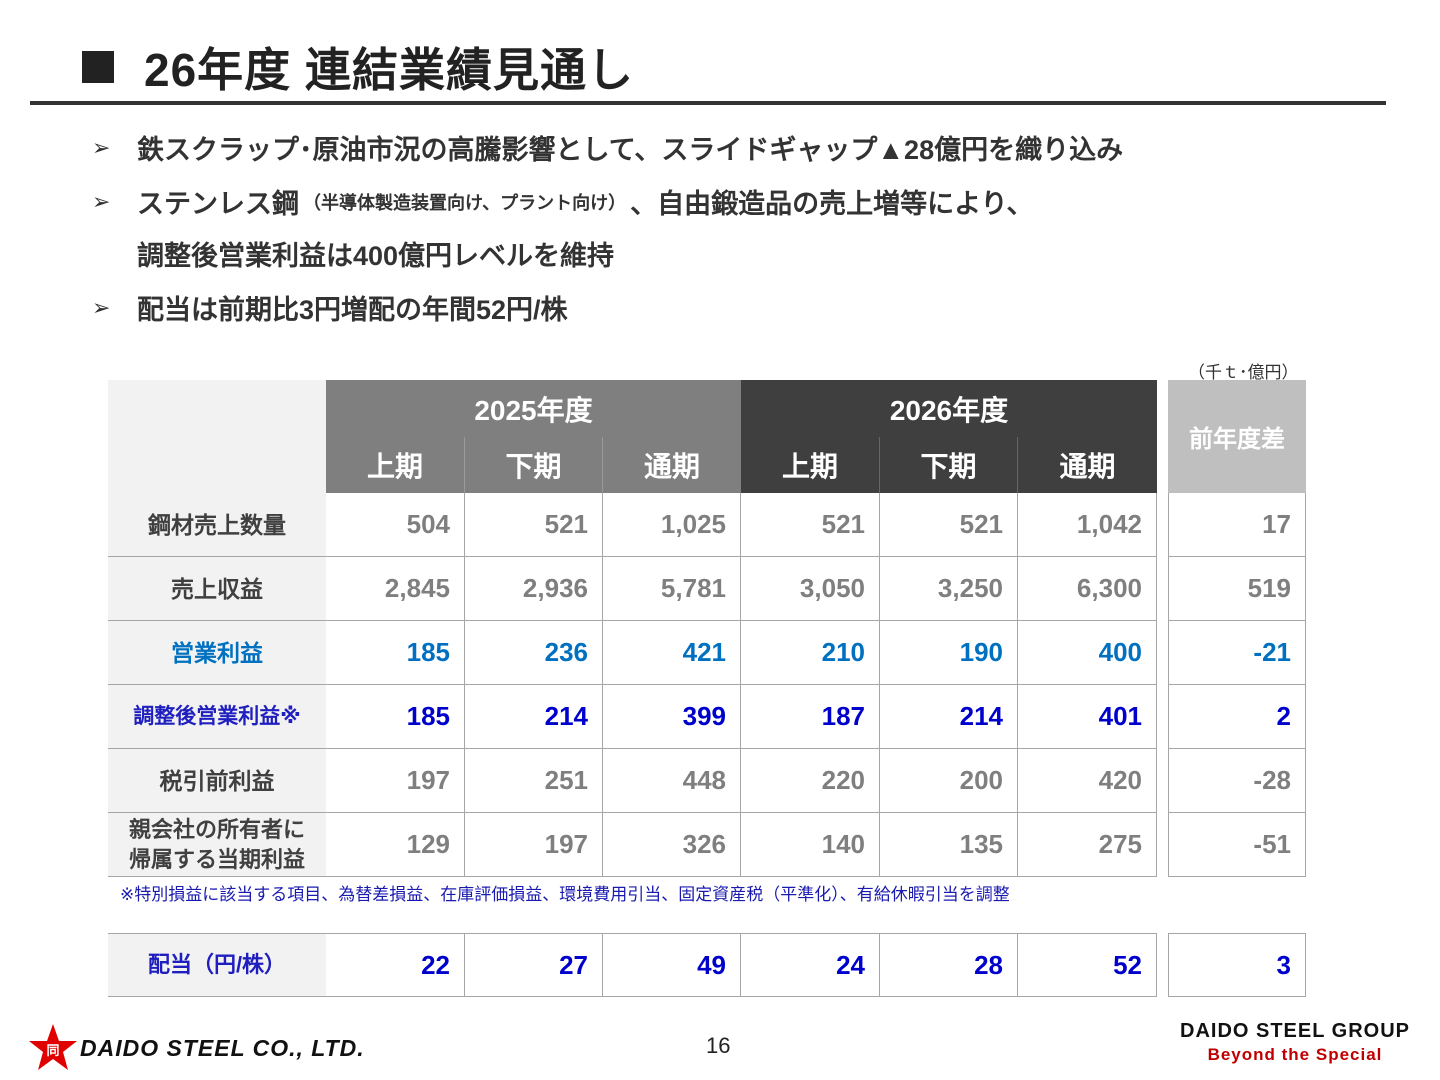 The height and width of the screenshot is (1080, 1440). What do you see at coordinates (395, 525) in the screenshot?
I see `table-cell: 504` at bounding box center [395, 525].